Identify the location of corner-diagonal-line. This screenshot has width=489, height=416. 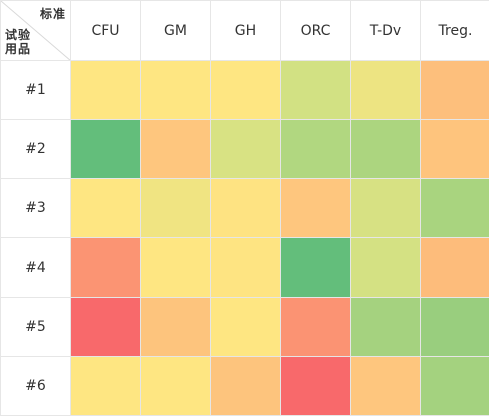
(35, 30).